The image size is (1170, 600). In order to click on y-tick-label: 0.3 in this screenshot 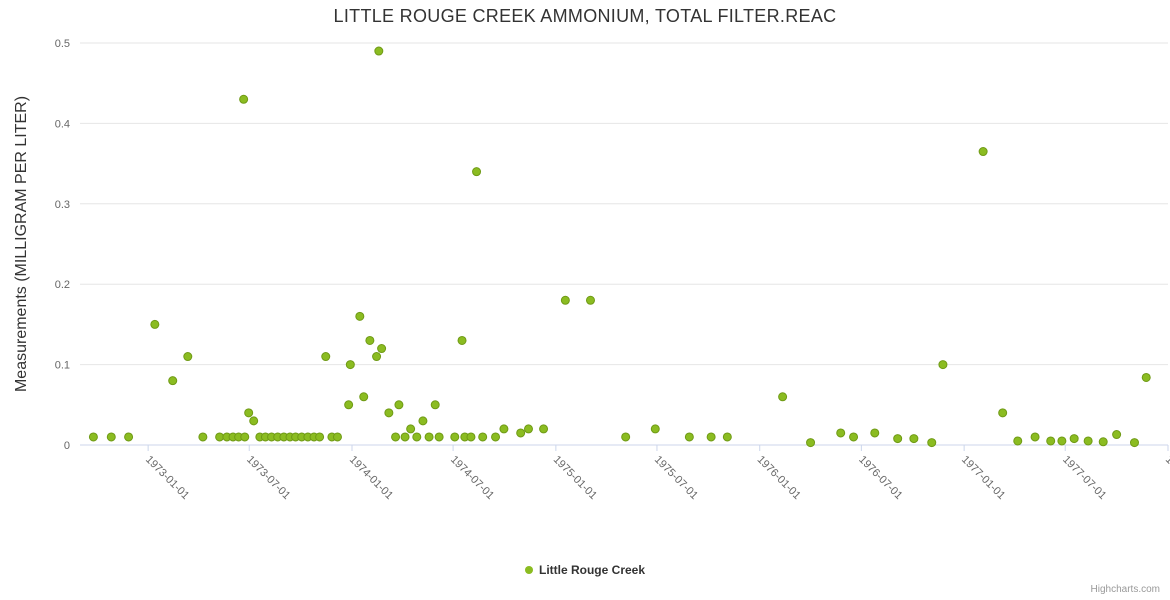, I will do `click(62, 205)`.